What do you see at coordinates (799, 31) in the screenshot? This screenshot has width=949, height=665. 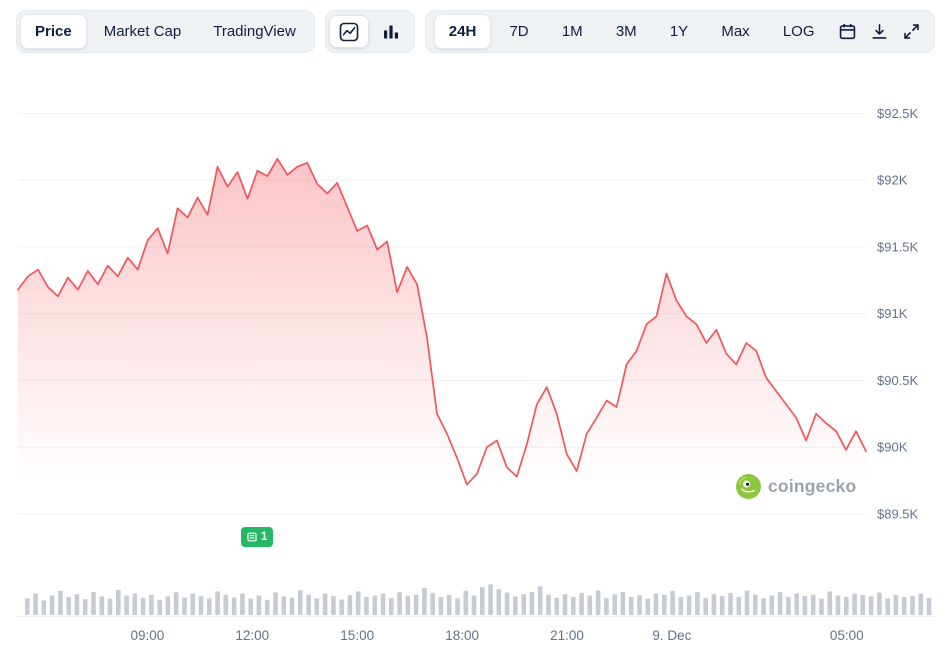 I see `log-scale-button: LOG` at bounding box center [799, 31].